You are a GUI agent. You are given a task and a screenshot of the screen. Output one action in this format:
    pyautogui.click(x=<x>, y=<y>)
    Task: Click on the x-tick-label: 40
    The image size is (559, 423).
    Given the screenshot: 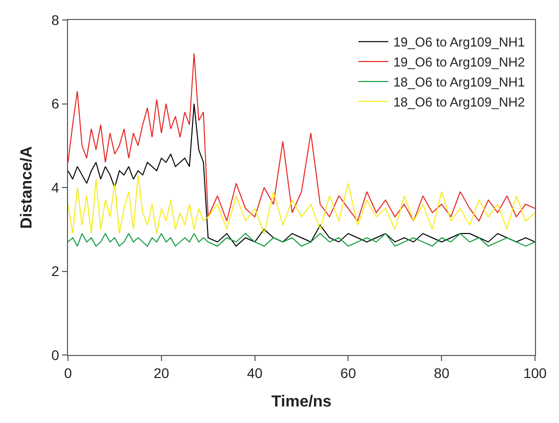 What is the action you would take?
    pyautogui.click(x=255, y=372)
    